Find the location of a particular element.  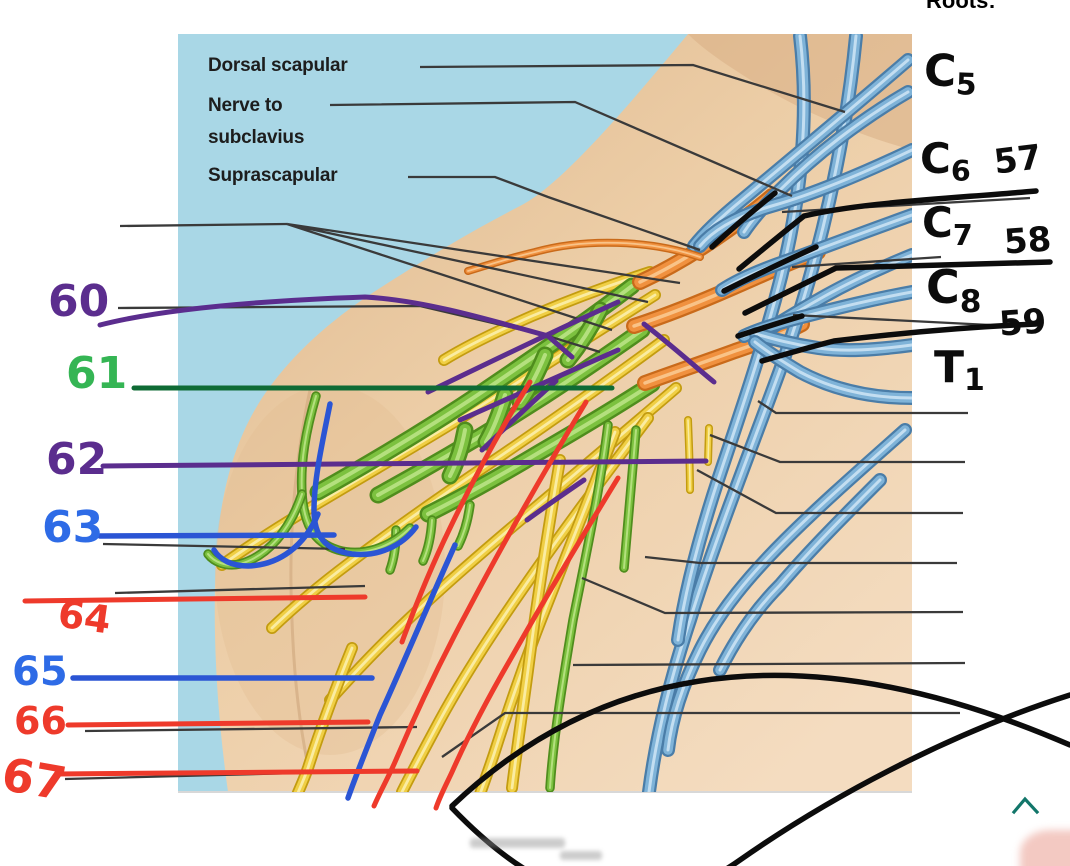

hand-tick-upper-trunk-a is located at coordinates (743, 220).